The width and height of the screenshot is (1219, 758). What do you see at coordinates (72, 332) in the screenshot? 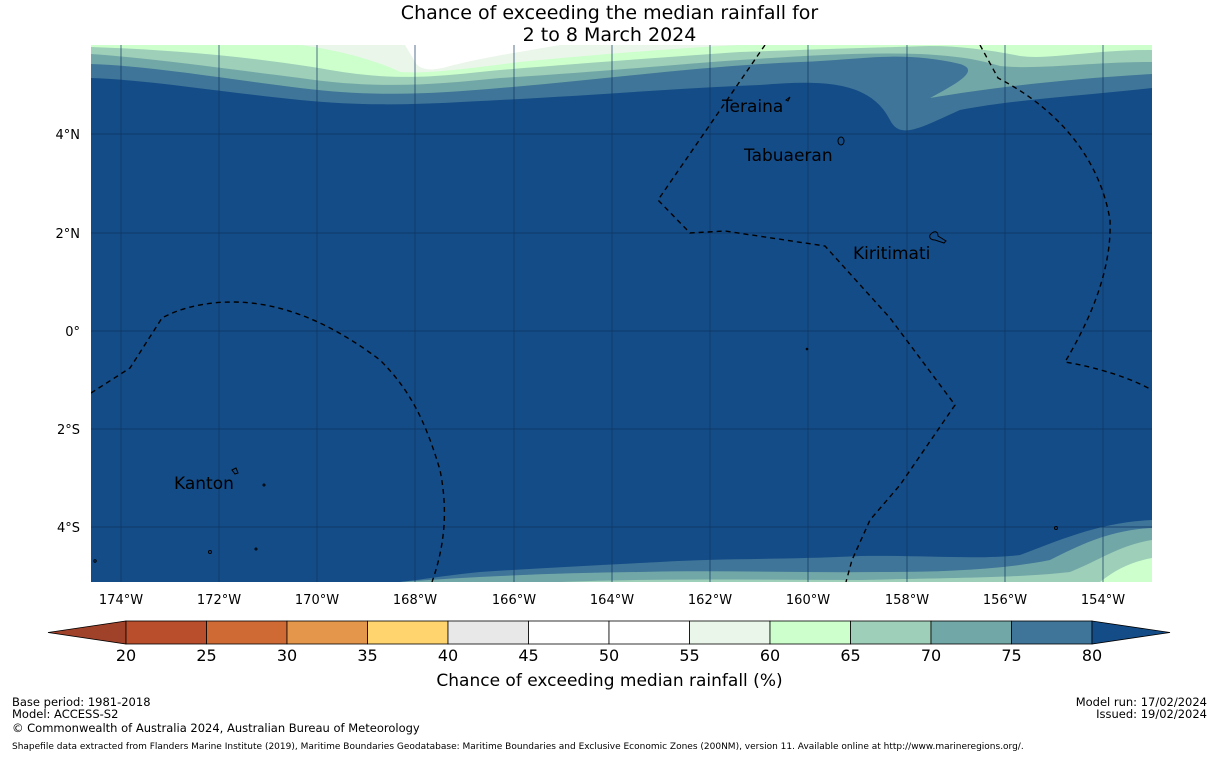
I see `lat-label: 0°` at bounding box center [72, 332].